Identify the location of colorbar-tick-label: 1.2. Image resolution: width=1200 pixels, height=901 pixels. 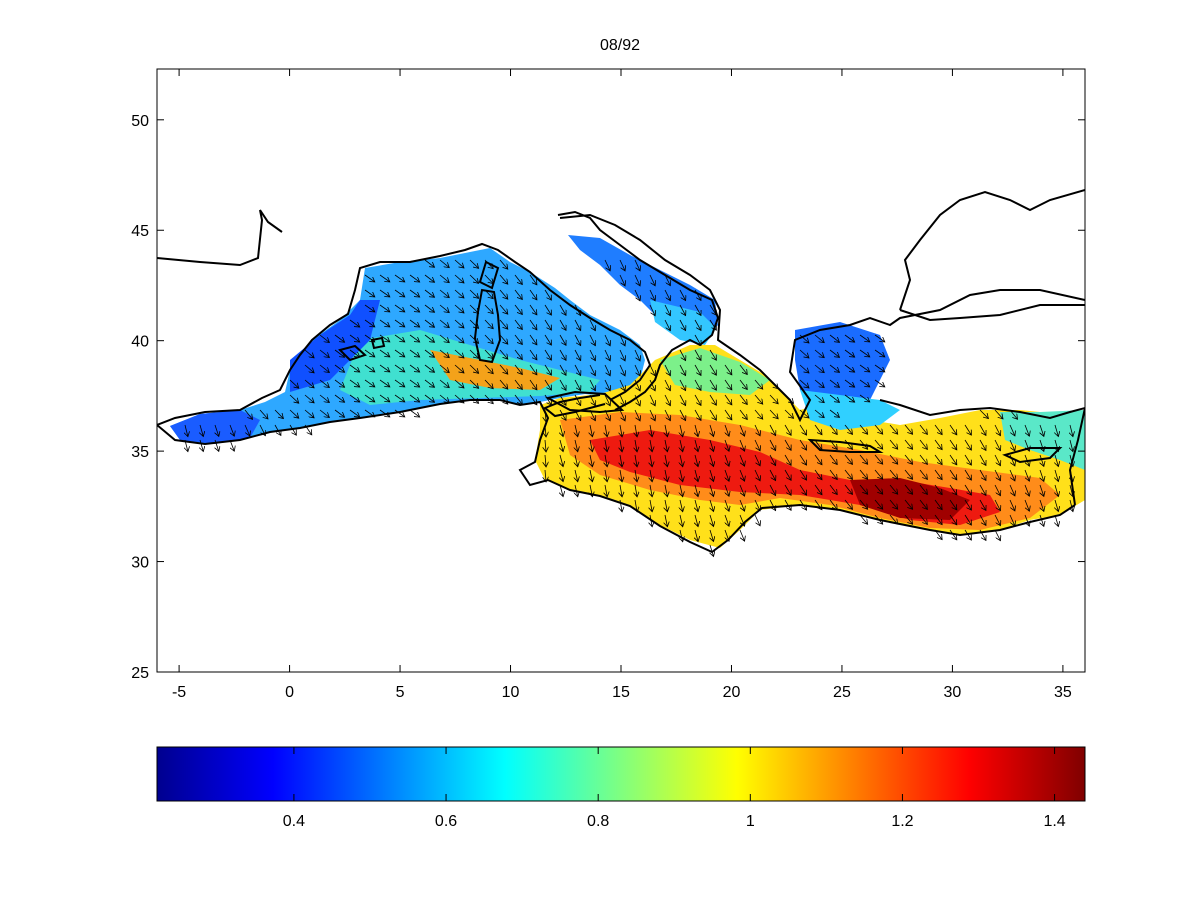
(902, 821).